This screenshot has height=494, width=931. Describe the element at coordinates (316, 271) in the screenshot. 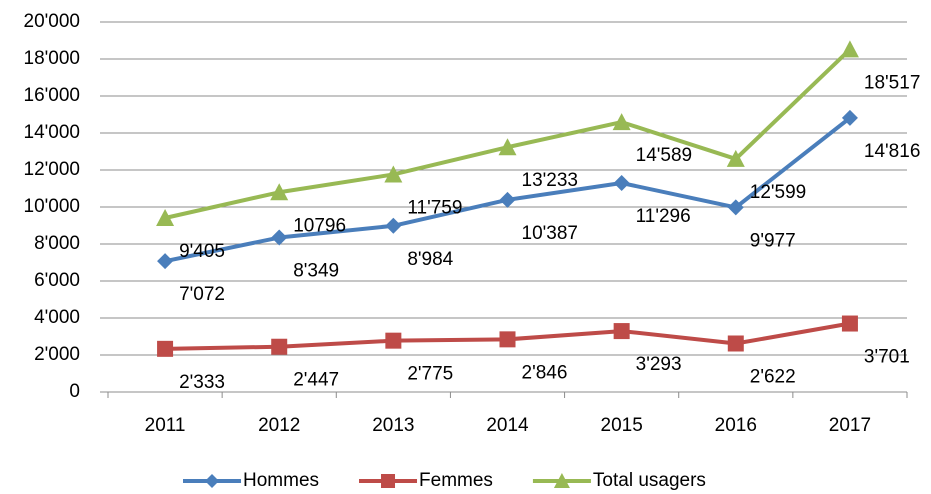

I see `data-label: 8'349` at that location.